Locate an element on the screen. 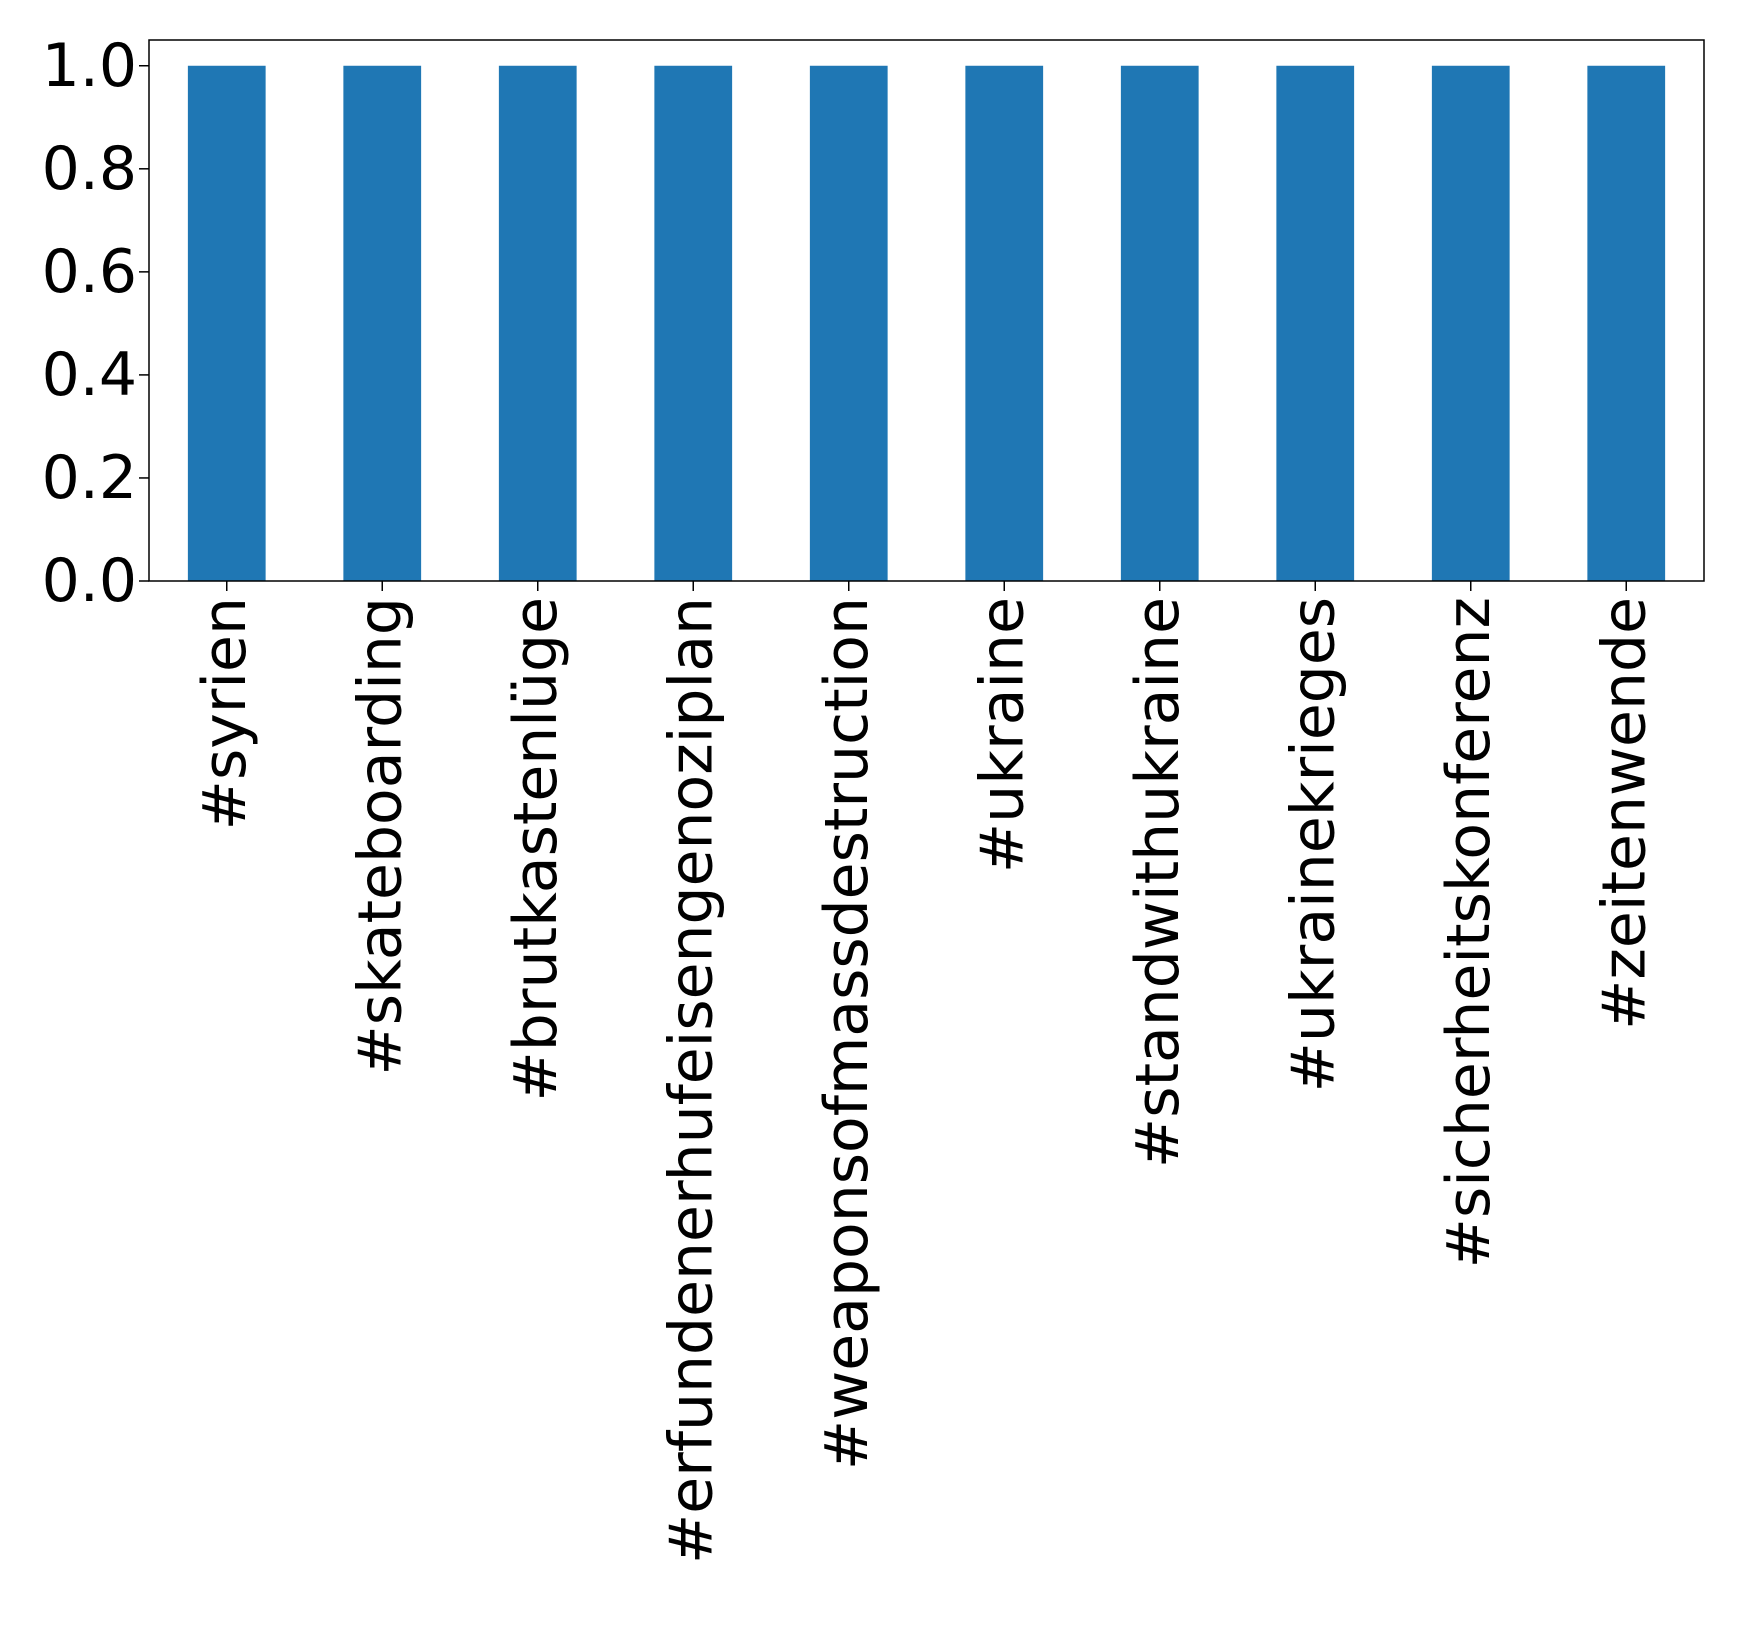 This screenshot has width=1739, height=1635. x-category-label: #erfundenerhufeisengenoziplan is located at coordinates (691, 1080).